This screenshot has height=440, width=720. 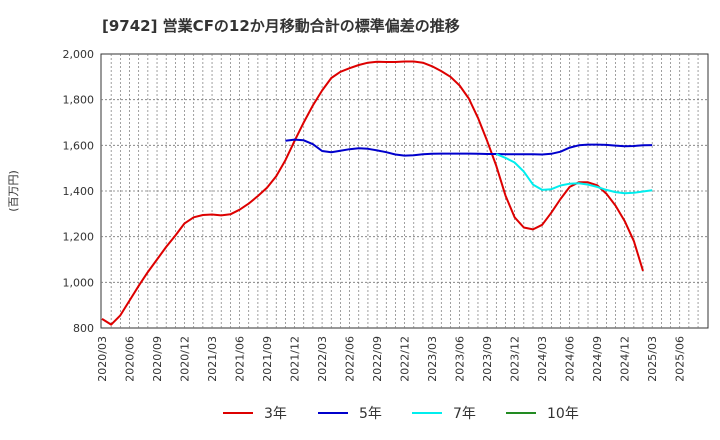 What do you see at coordinates (464, 414) in the screenshot?
I see `legend-label-2: 7年` at bounding box center [464, 414].